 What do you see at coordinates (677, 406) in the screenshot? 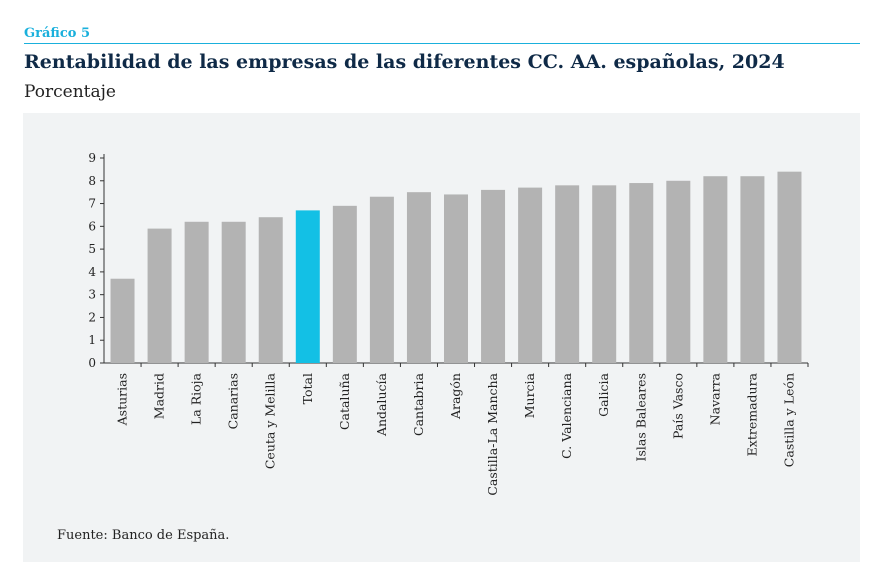
I see `x-tick-label: País Vasco` at bounding box center [677, 406].